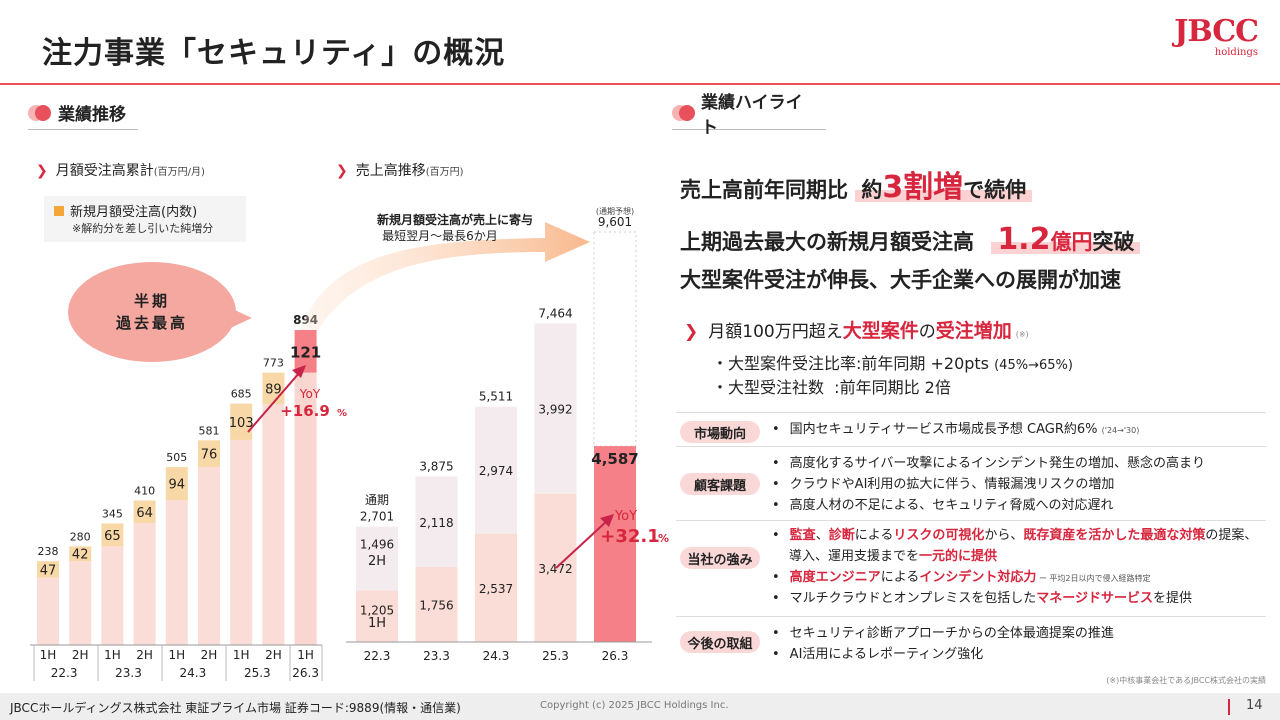 The height and width of the screenshot is (720, 1280). I want to click on arrow-text-1: 新規月額受注高が売上に寄与, so click(455, 219).